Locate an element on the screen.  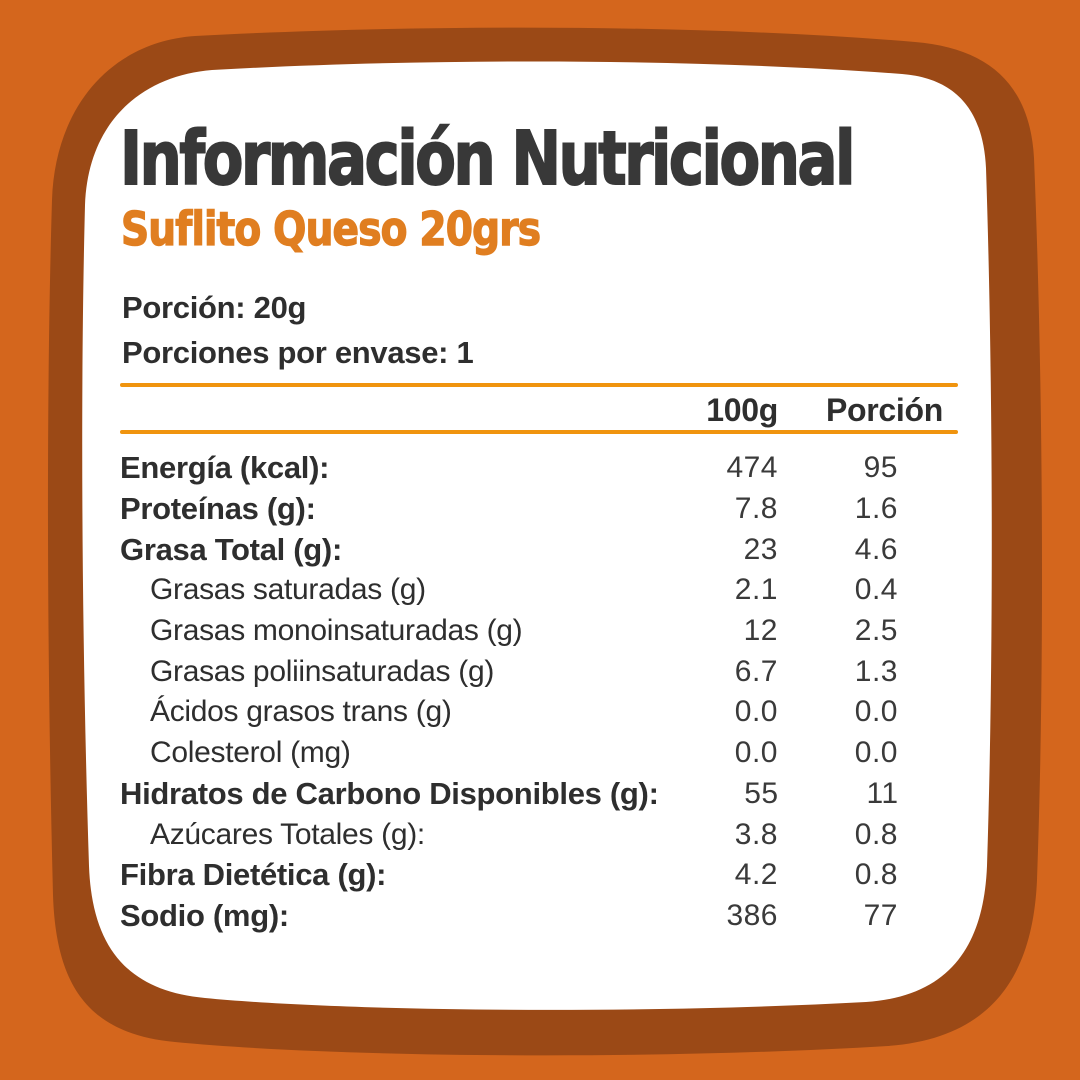
row-label: Sodio (mg): is located at coordinates (204, 915).